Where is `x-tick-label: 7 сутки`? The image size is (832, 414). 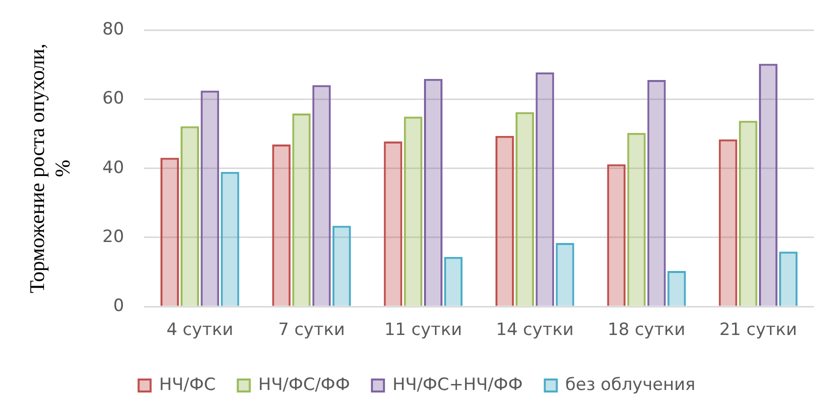
x-tick-label: 7 сутки is located at coordinates (311, 330).